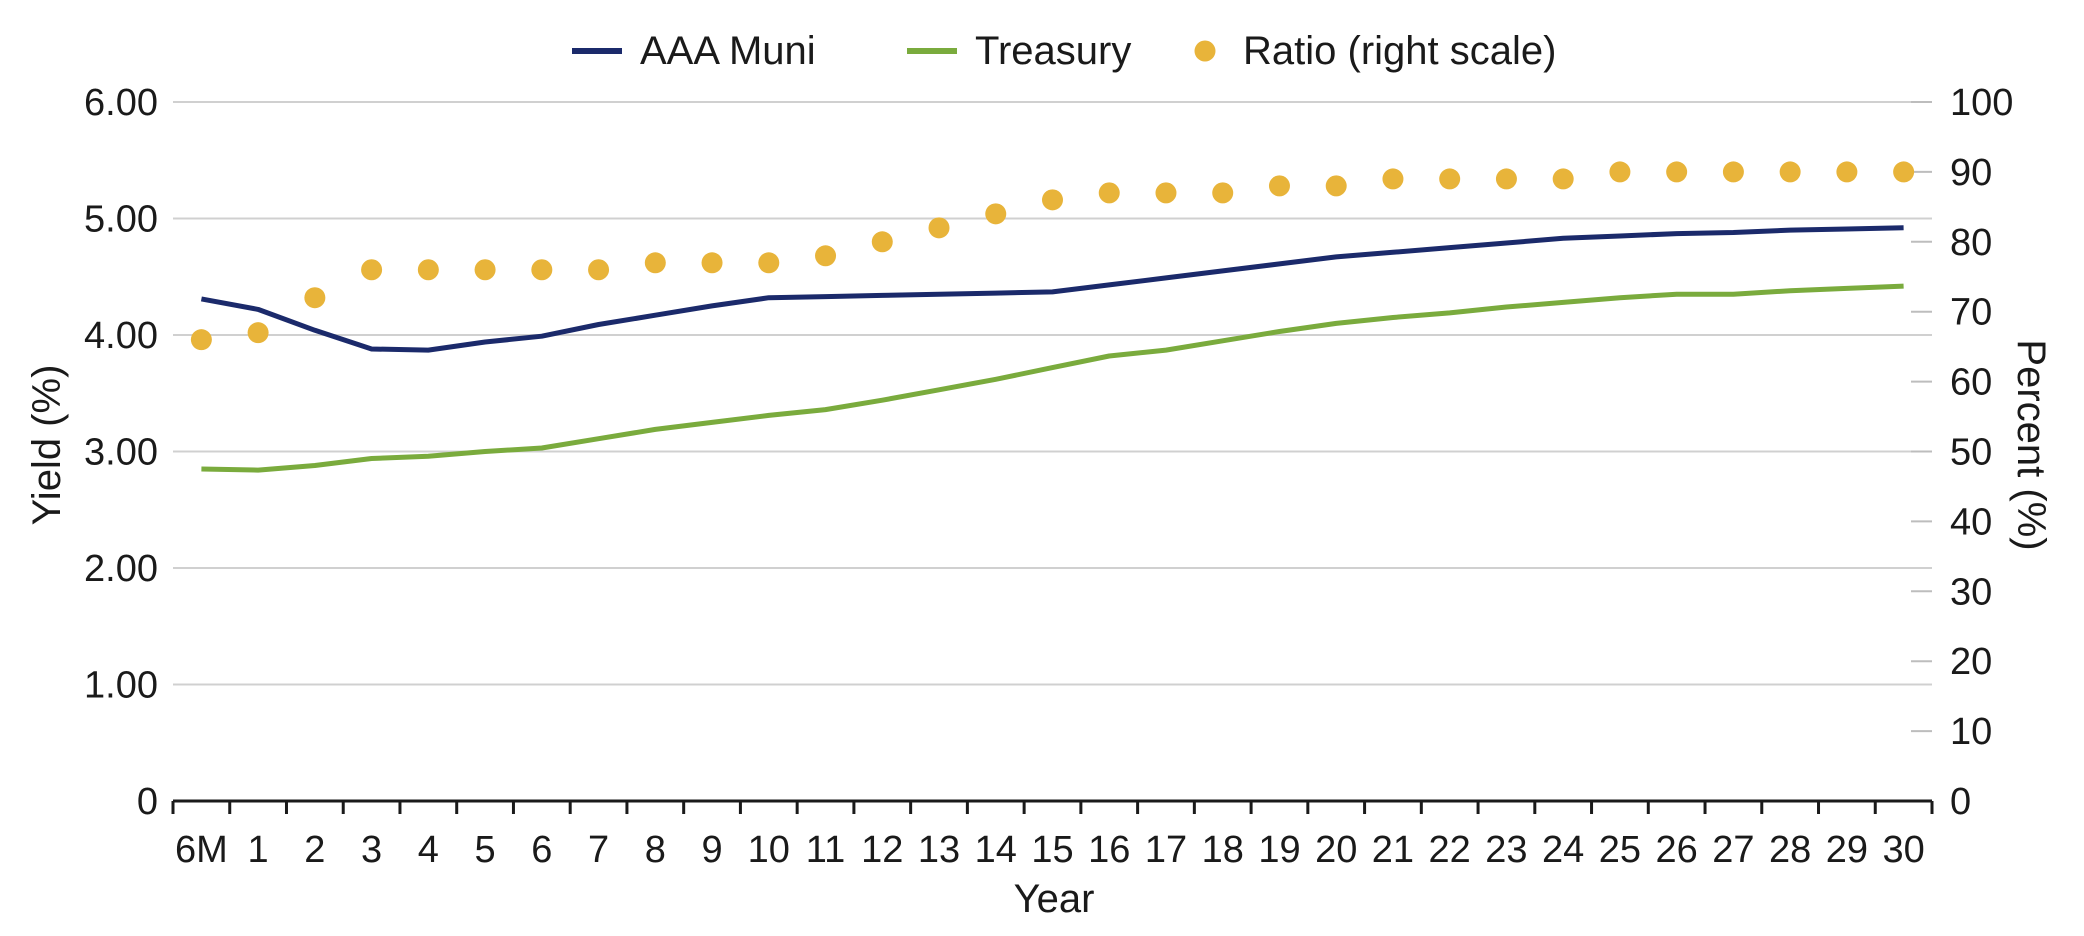  Describe the element at coordinates (1733, 850) in the screenshot. I see `x-tick-label: 27` at that location.